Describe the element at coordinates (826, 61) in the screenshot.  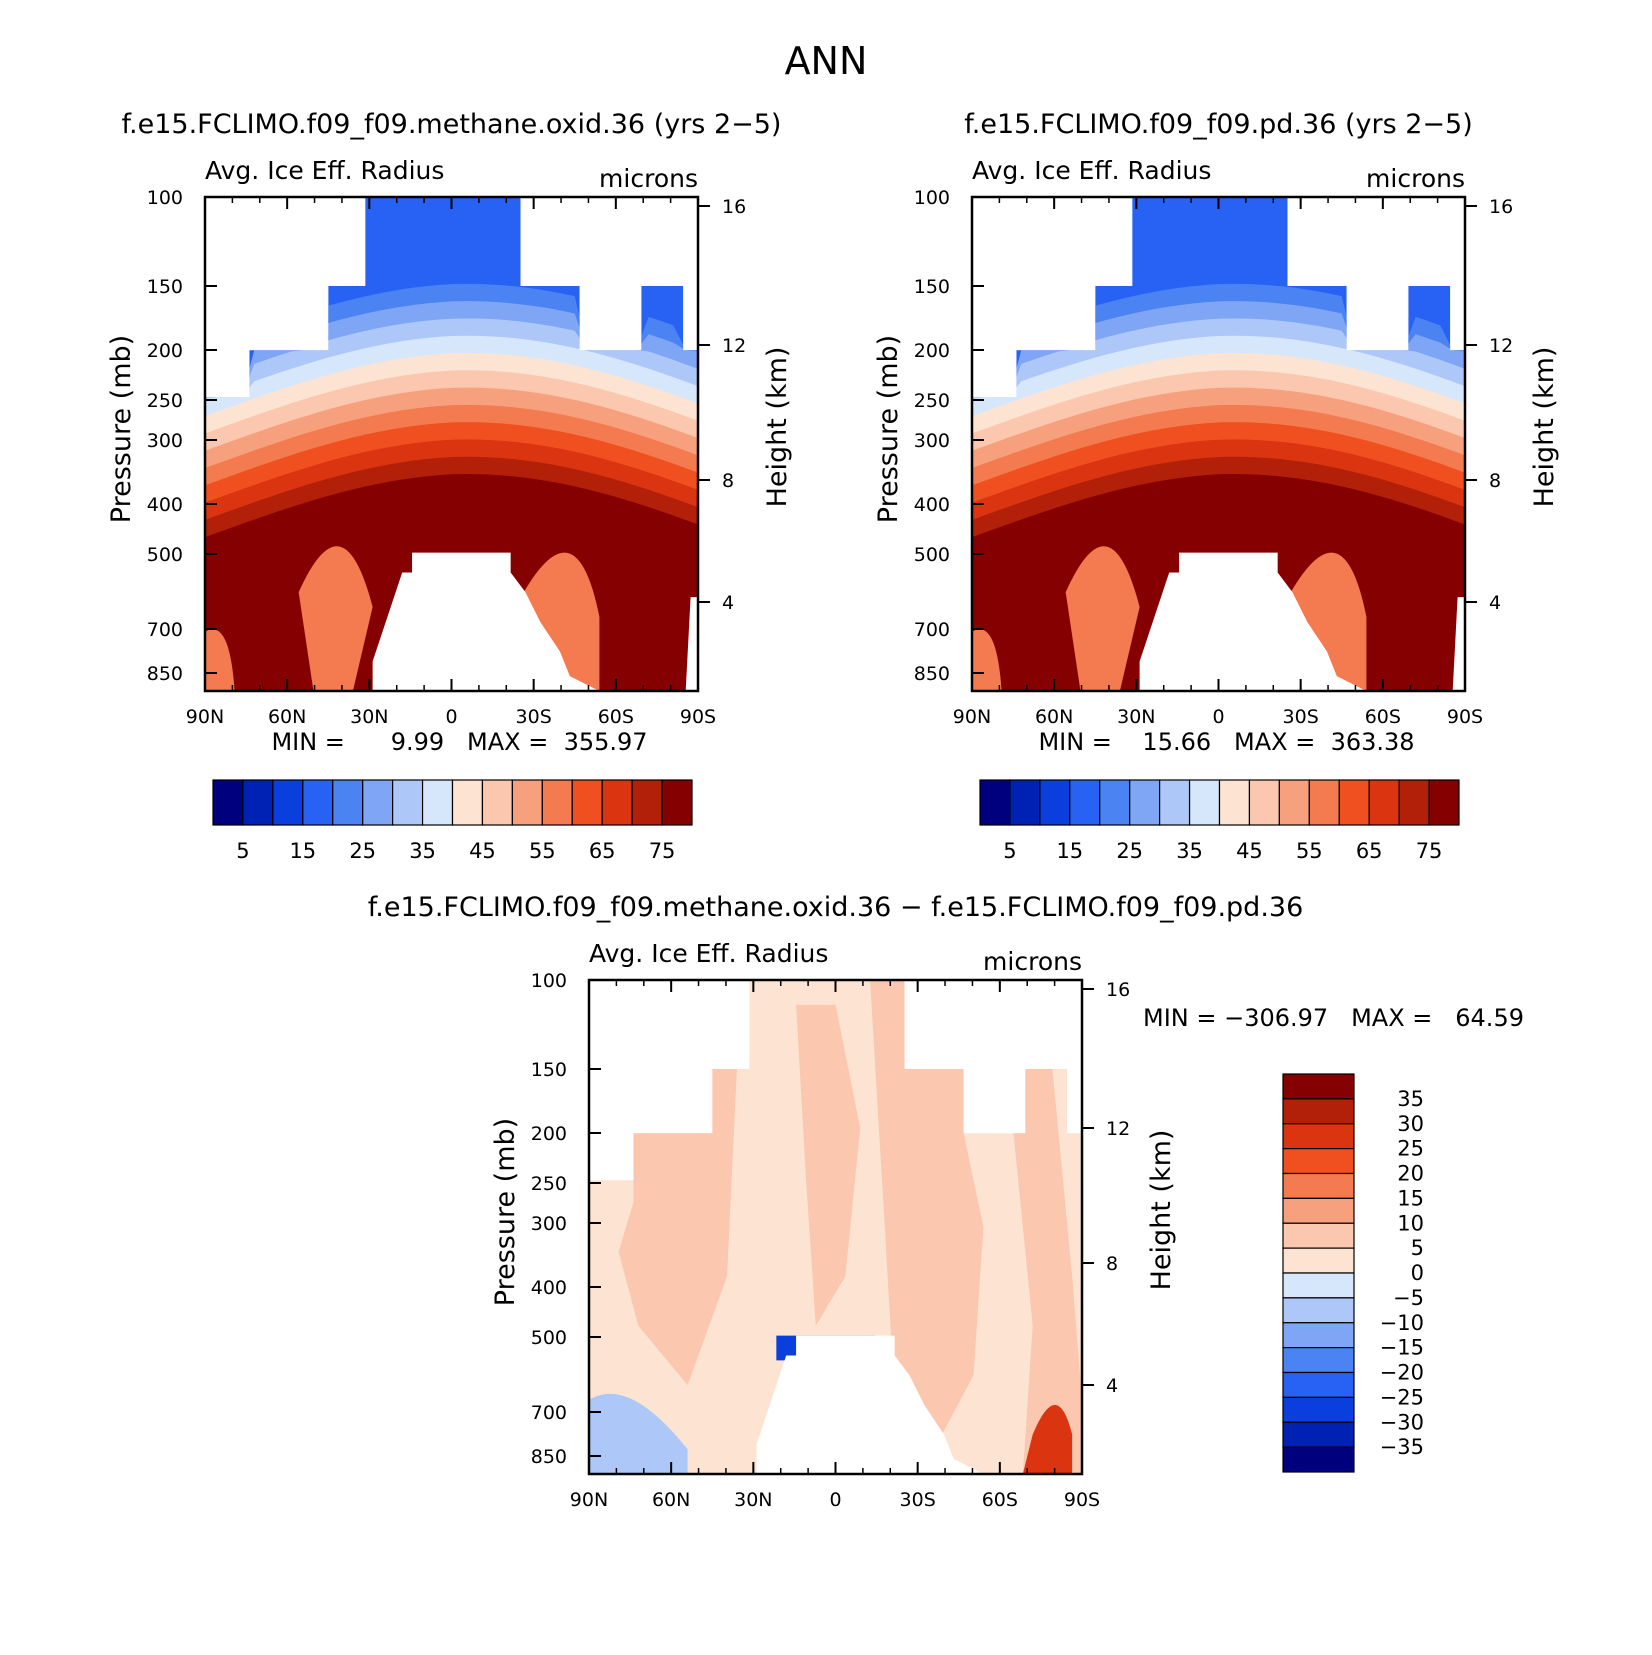
I see `page-title: ANN` at that location.